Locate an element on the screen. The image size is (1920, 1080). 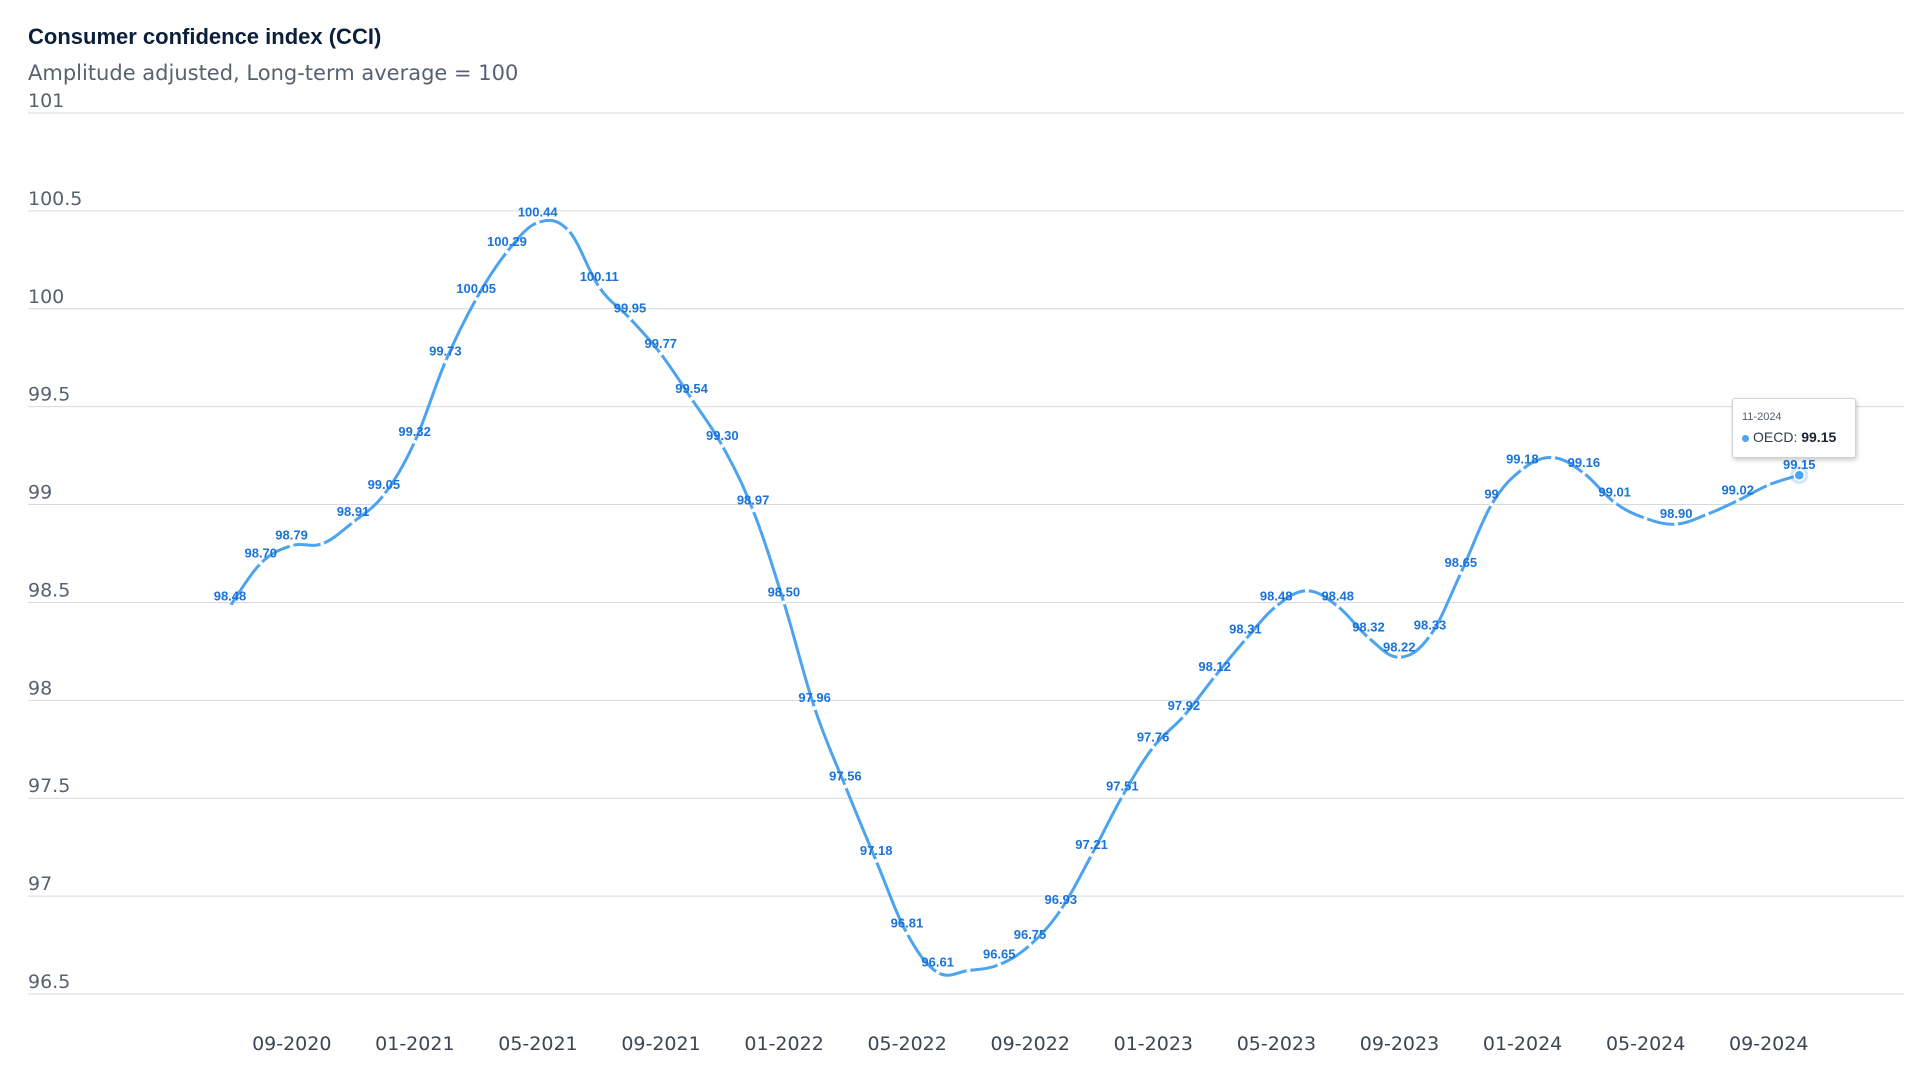
highlight-point is located at coordinates (1799, 475).